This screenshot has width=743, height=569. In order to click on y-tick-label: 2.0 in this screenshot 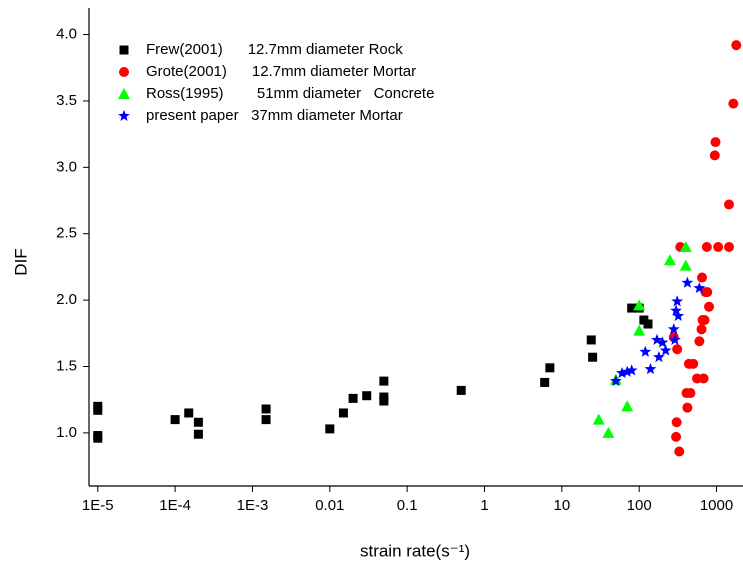, I will do `click(66, 299)`.